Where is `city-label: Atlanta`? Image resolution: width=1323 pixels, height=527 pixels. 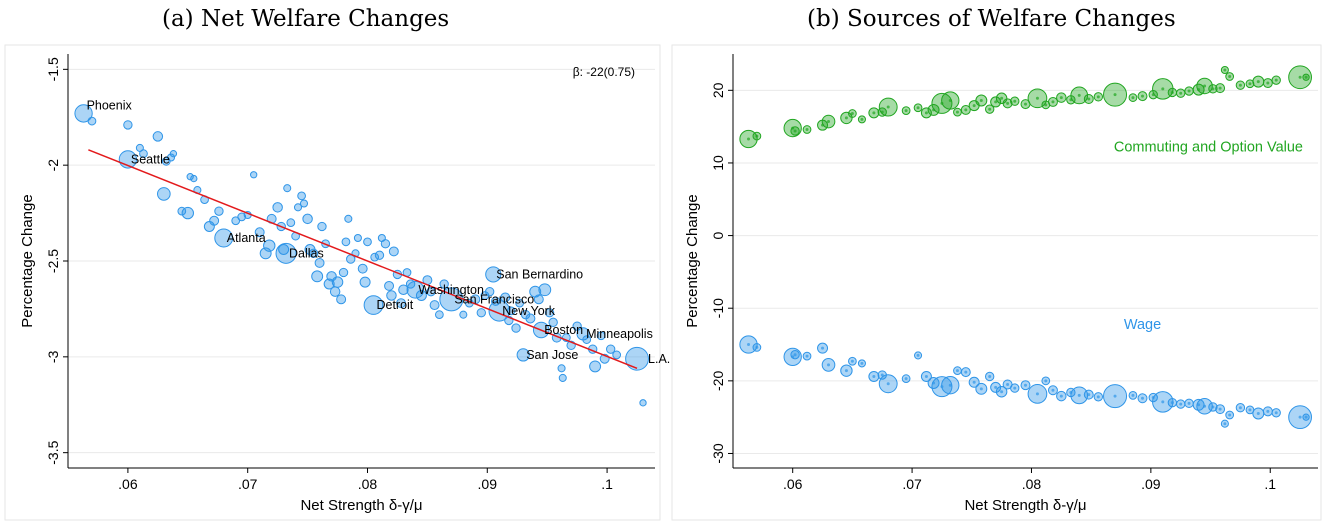
city-label: Atlanta is located at coordinates (246, 238).